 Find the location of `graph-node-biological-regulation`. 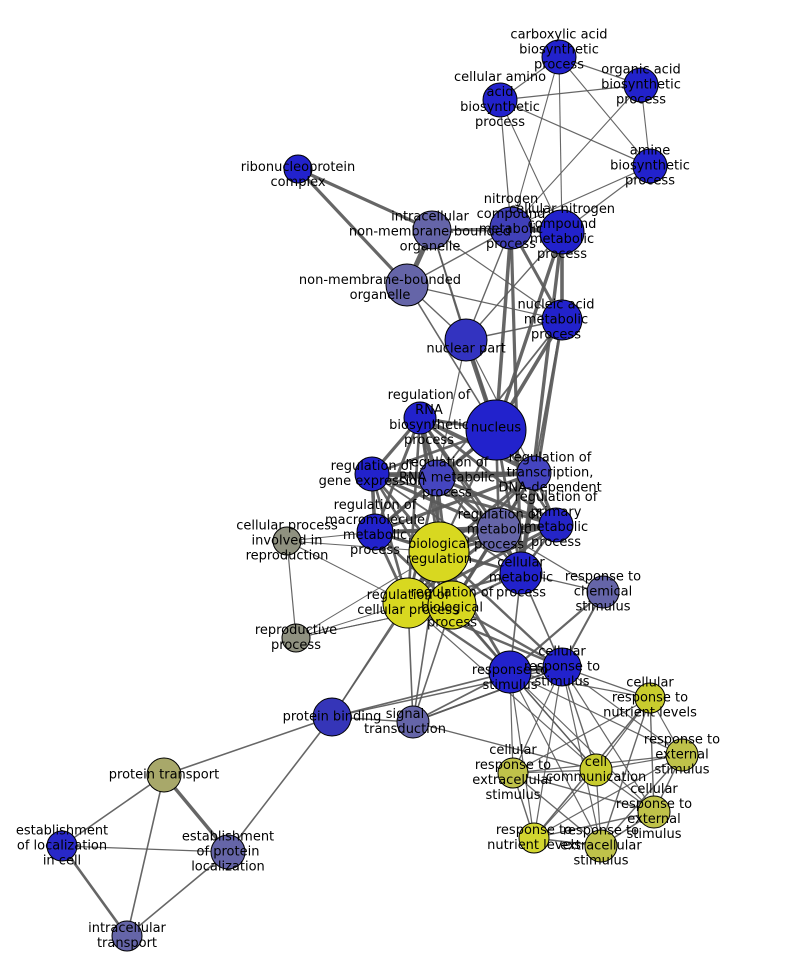

graph-node-biological-regulation is located at coordinates (439, 552).